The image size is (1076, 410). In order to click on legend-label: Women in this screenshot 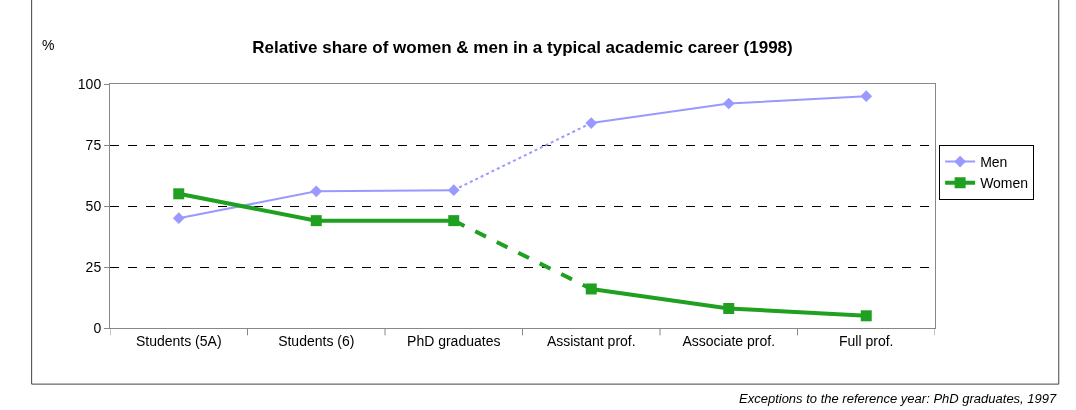, I will do `click(1004, 183)`.